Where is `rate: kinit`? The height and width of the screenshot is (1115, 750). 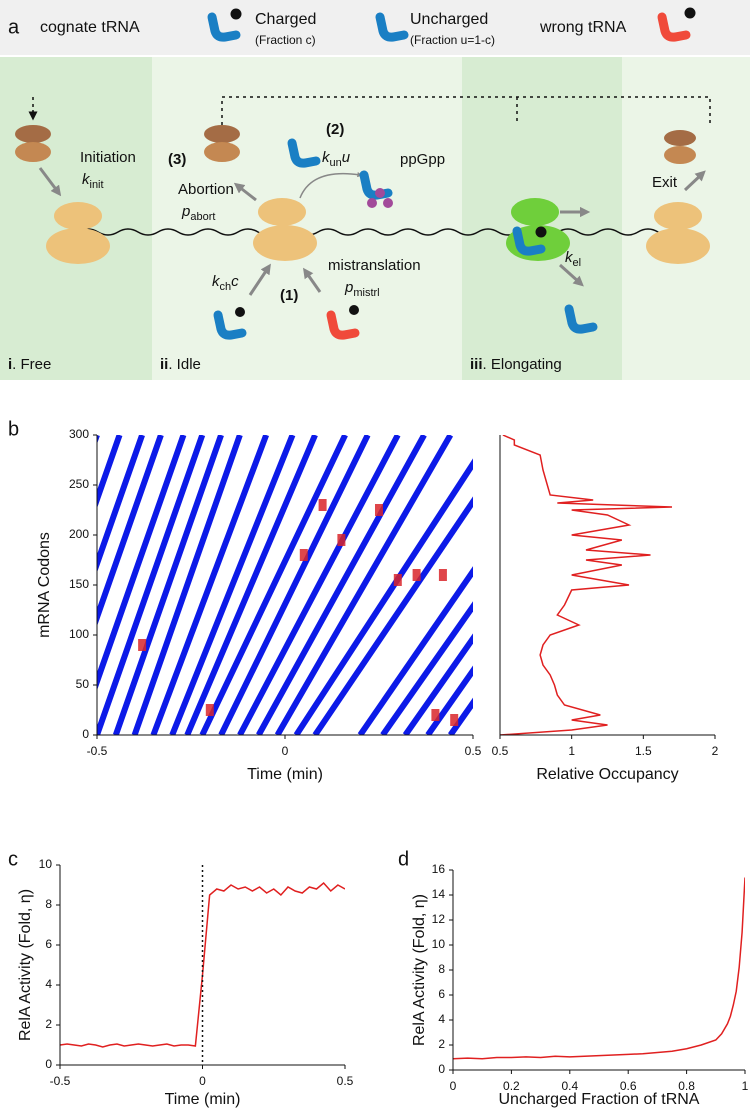
rate: kinit is located at coordinates (93, 181).